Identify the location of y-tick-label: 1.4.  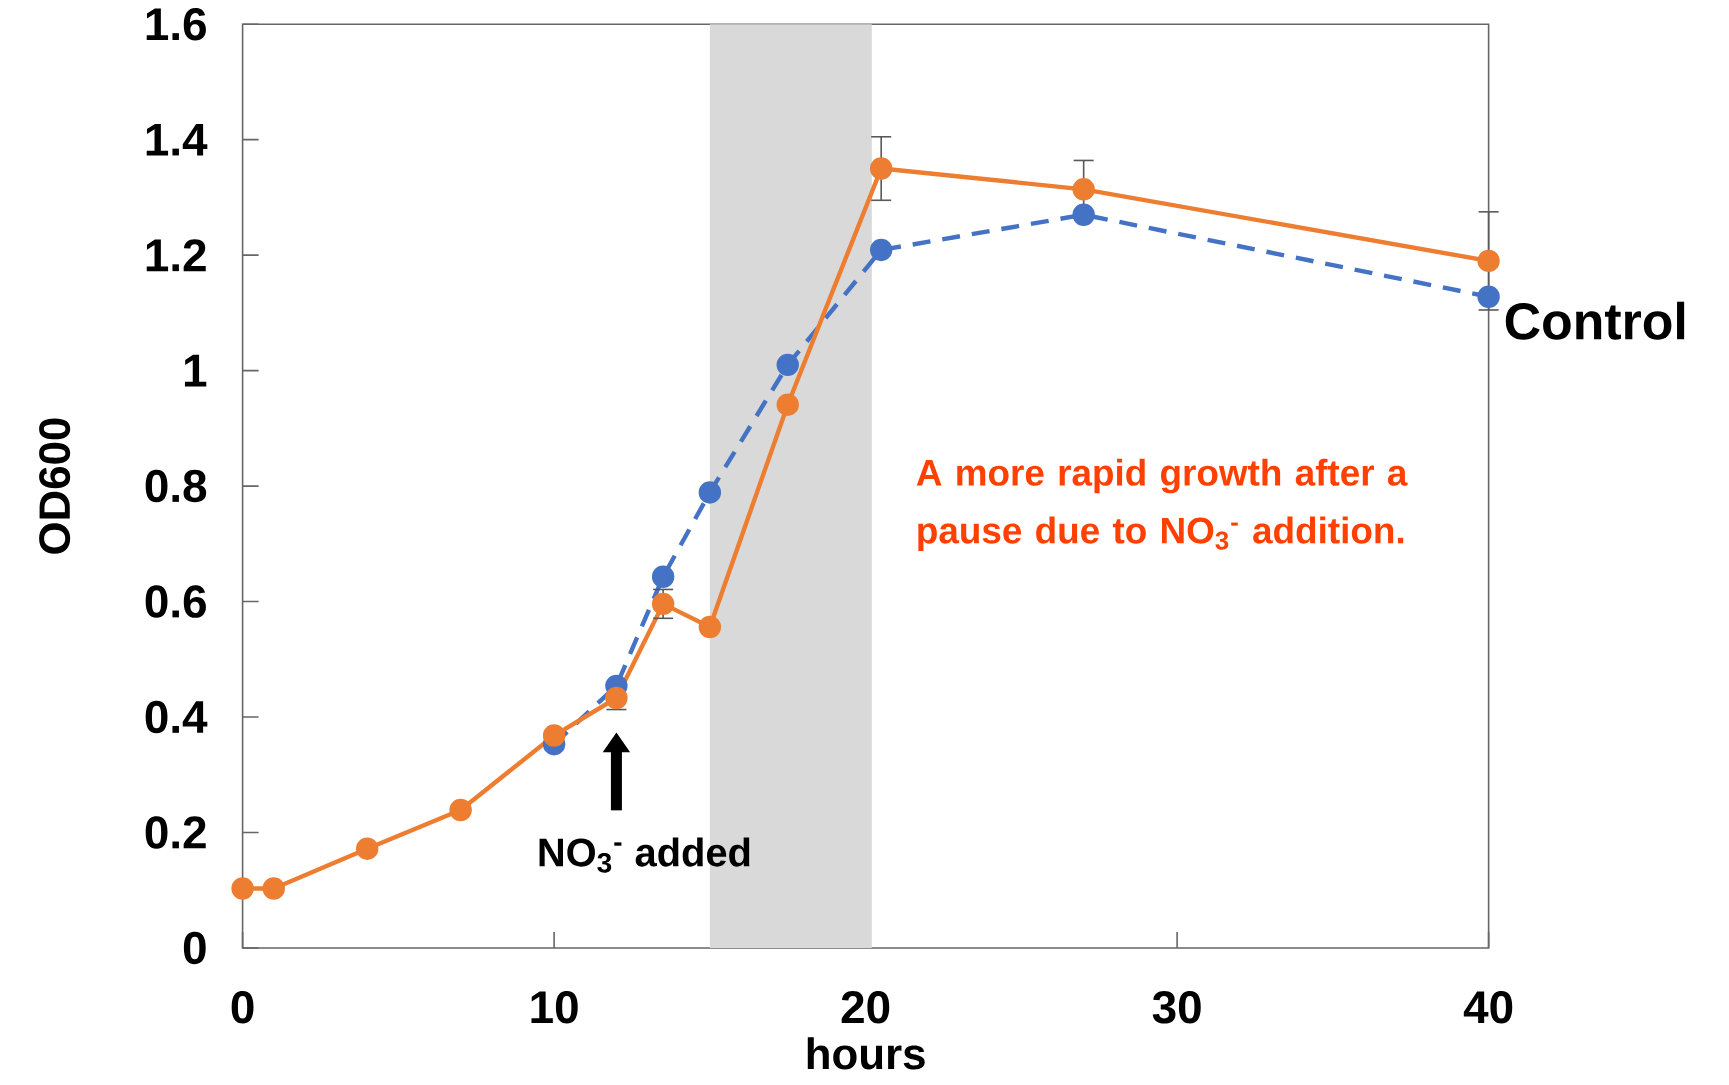
(177, 139).